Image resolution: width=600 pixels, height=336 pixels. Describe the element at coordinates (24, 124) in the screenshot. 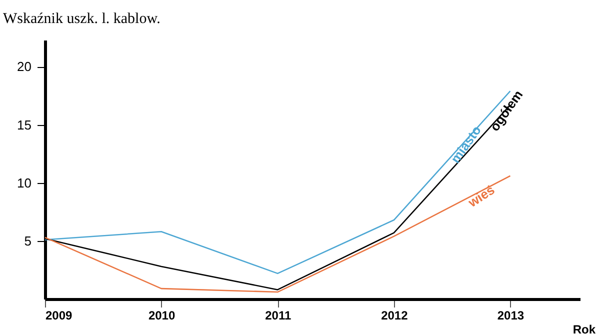

I see `y-tick-label: 15` at that location.